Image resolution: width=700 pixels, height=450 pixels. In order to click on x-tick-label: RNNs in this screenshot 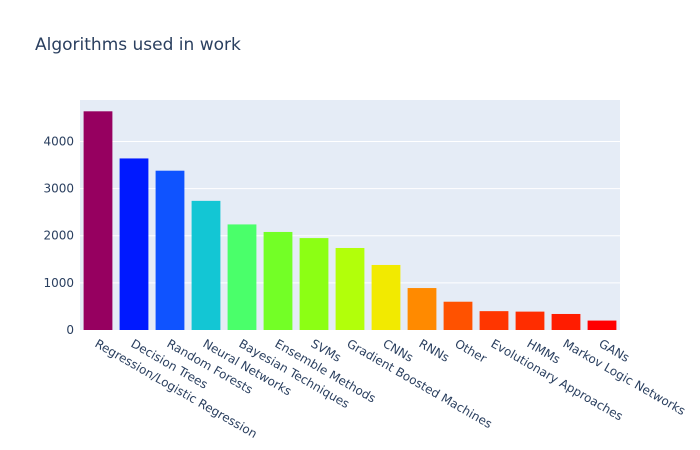, I will do `click(434, 350)`.